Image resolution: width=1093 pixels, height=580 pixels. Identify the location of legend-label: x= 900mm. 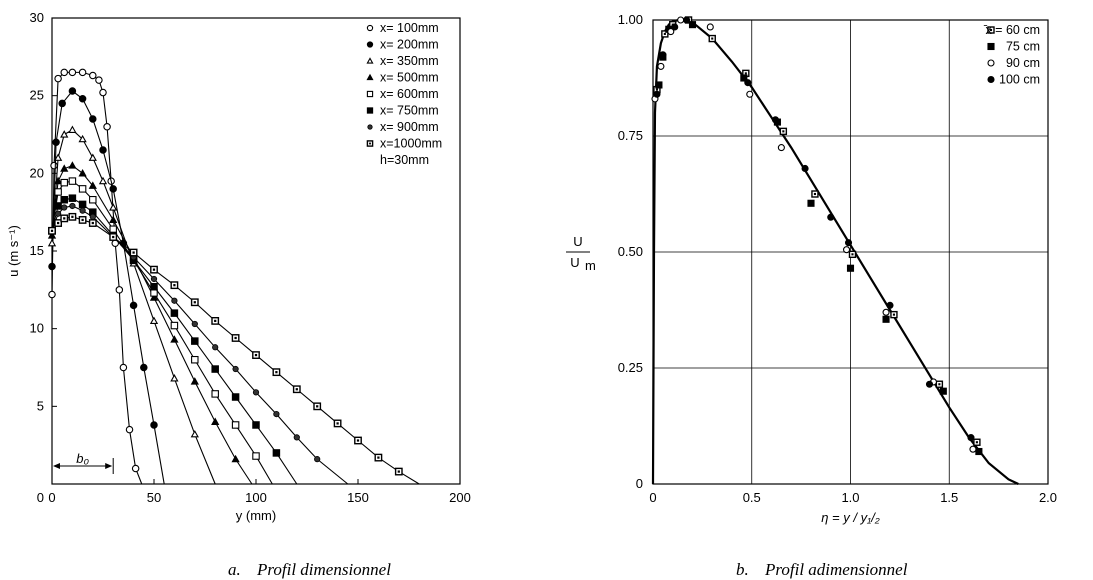
(409, 127).